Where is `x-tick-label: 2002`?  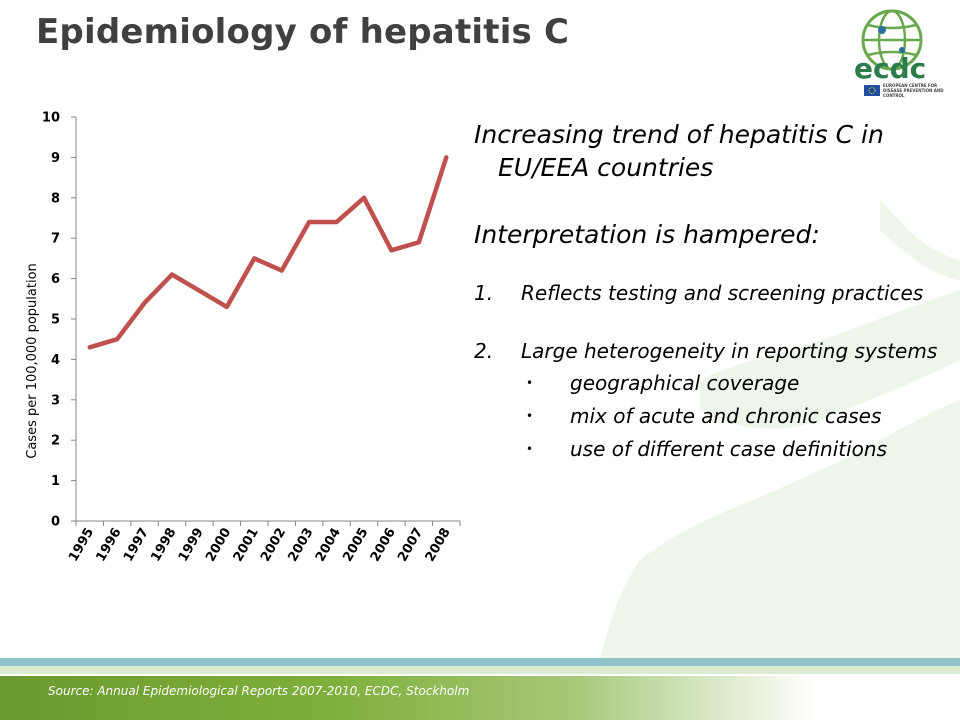 x-tick-label: 2002 is located at coordinates (273, 545).